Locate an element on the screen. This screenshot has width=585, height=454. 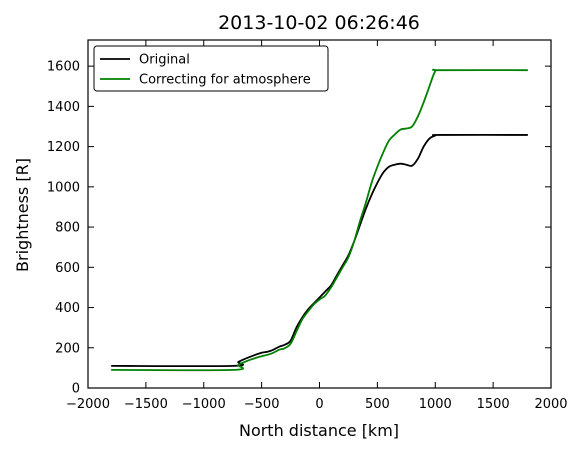
y-tick-label: 1400 is located at coordinates (63, 107).